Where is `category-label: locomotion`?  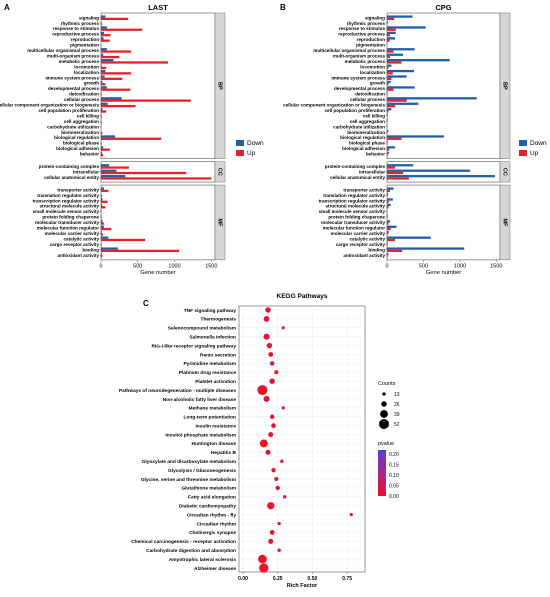 category-label: locomotion is located at coordinates (372, 66).